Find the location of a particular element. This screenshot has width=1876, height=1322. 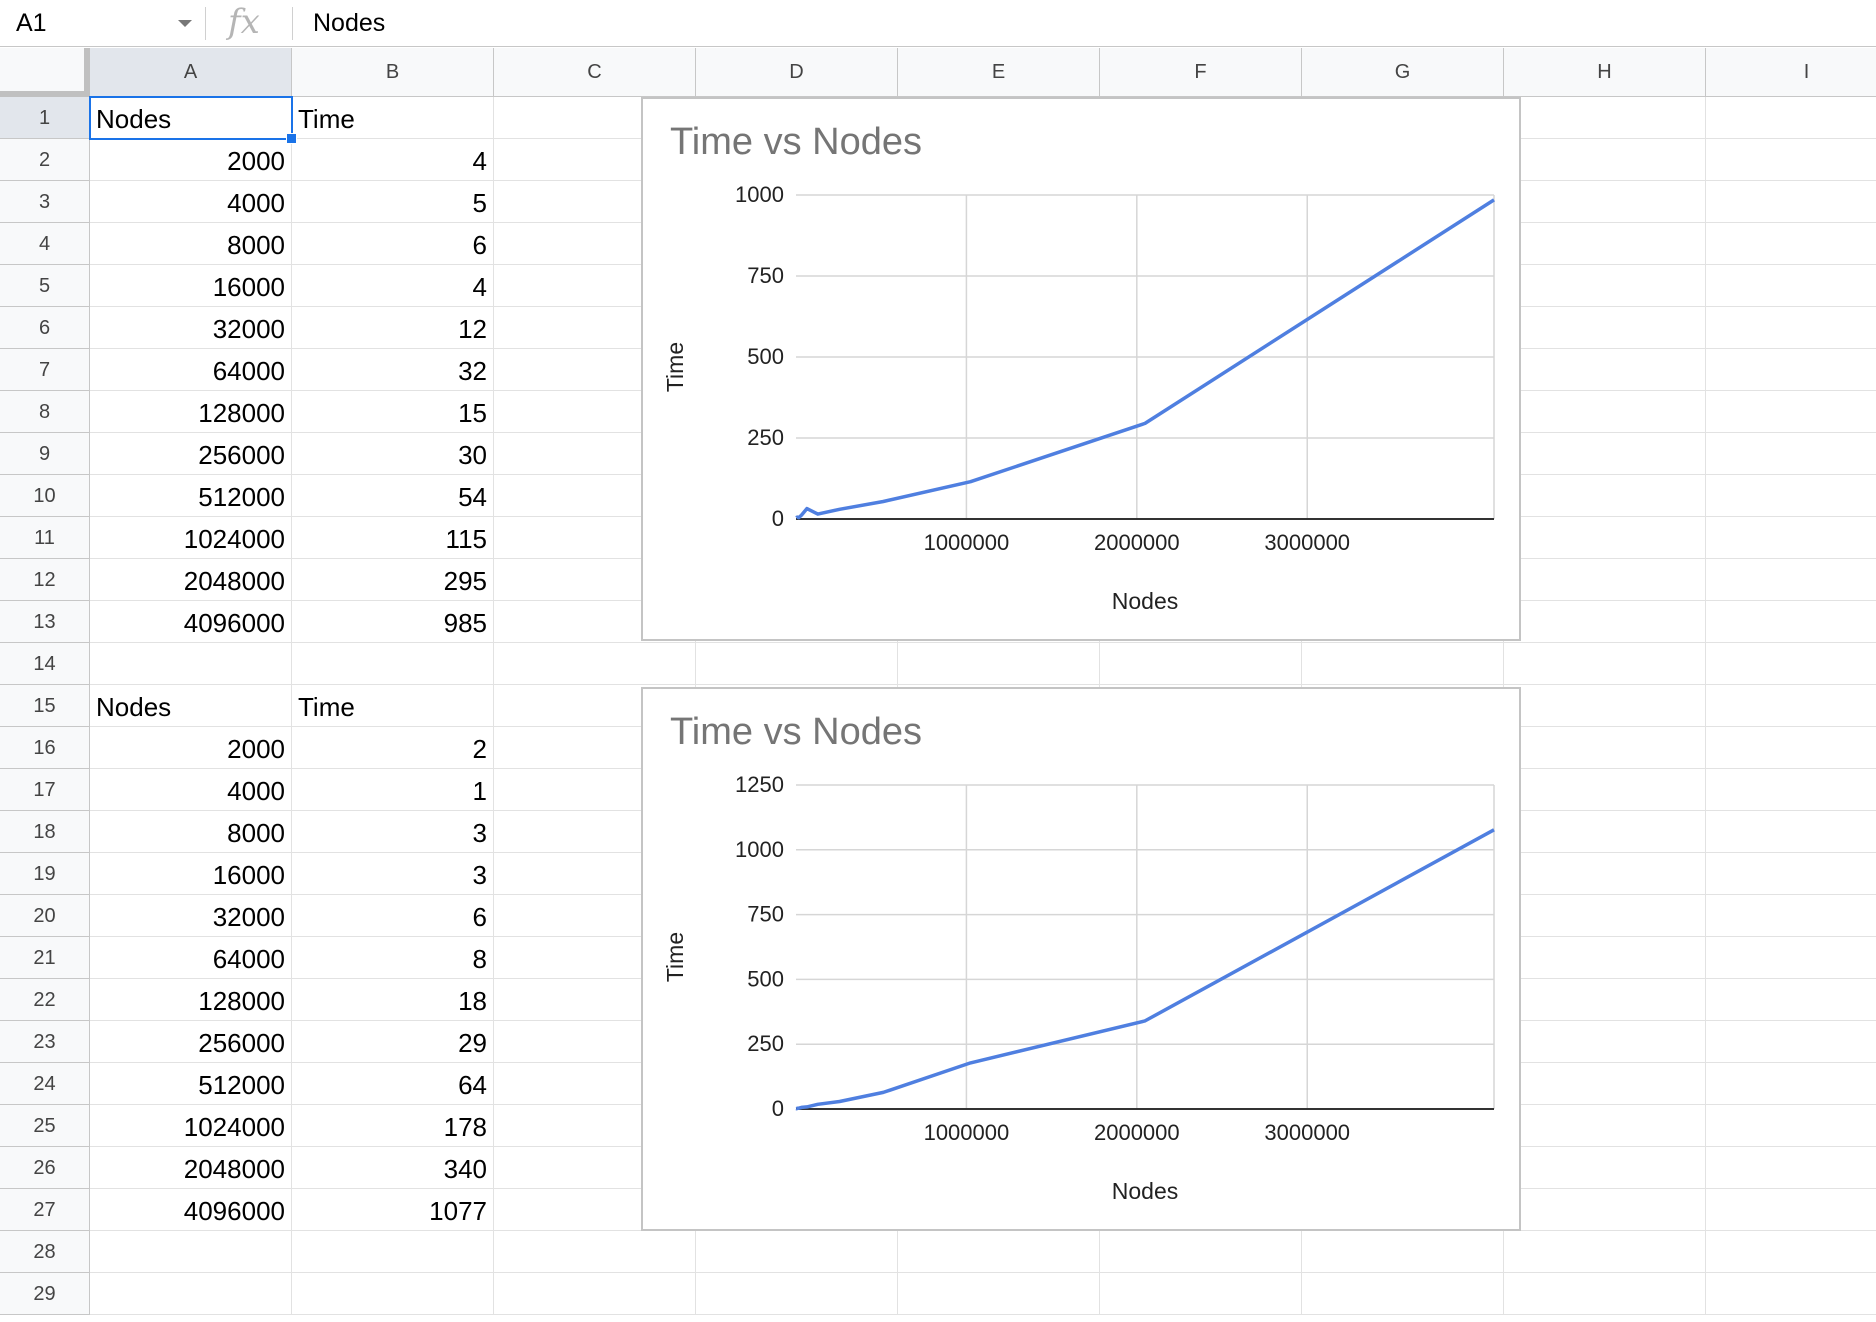

cell-a5: 16000 is located at coordinates (191, 286).